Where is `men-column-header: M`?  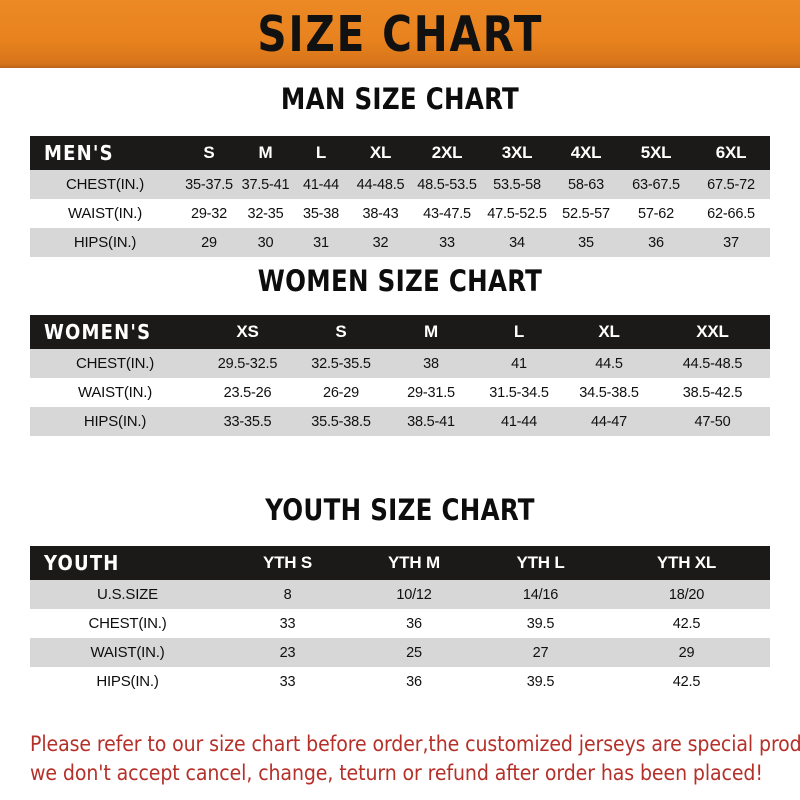 men-column-header: M is located at coordinates (265, 153).